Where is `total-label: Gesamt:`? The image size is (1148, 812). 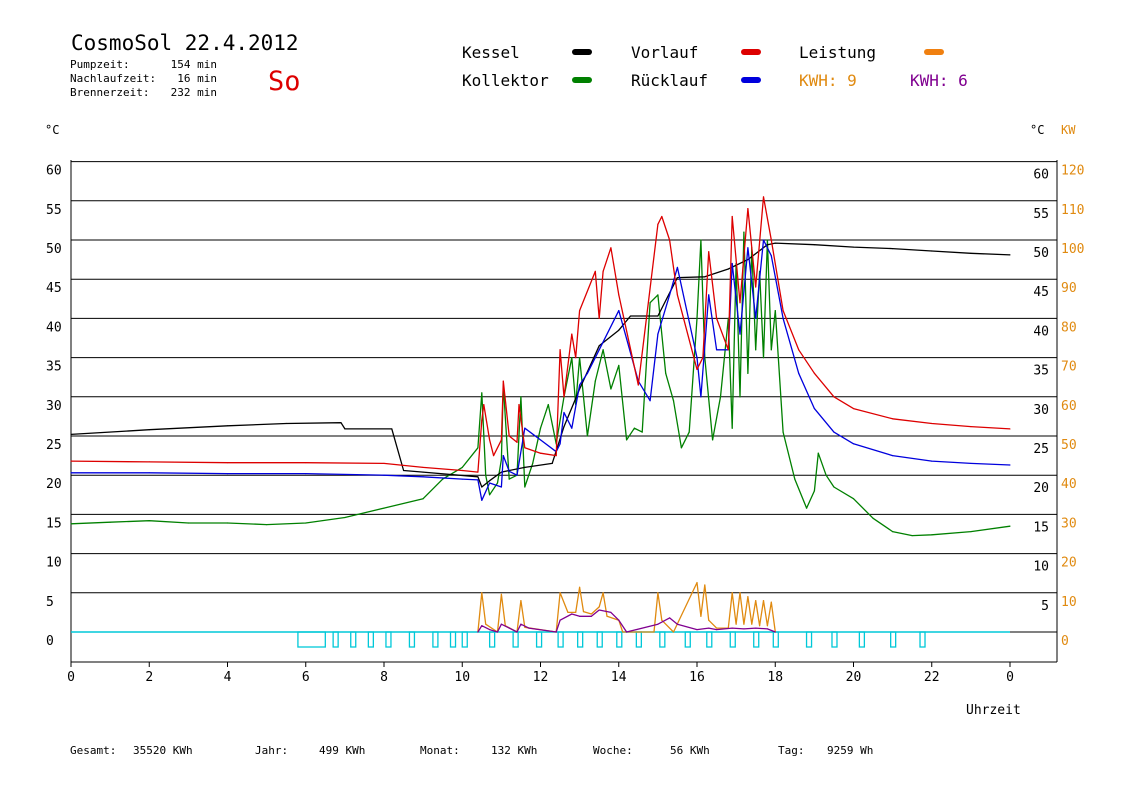
total-label: Gesamt: is located at coordinates (93, 750).